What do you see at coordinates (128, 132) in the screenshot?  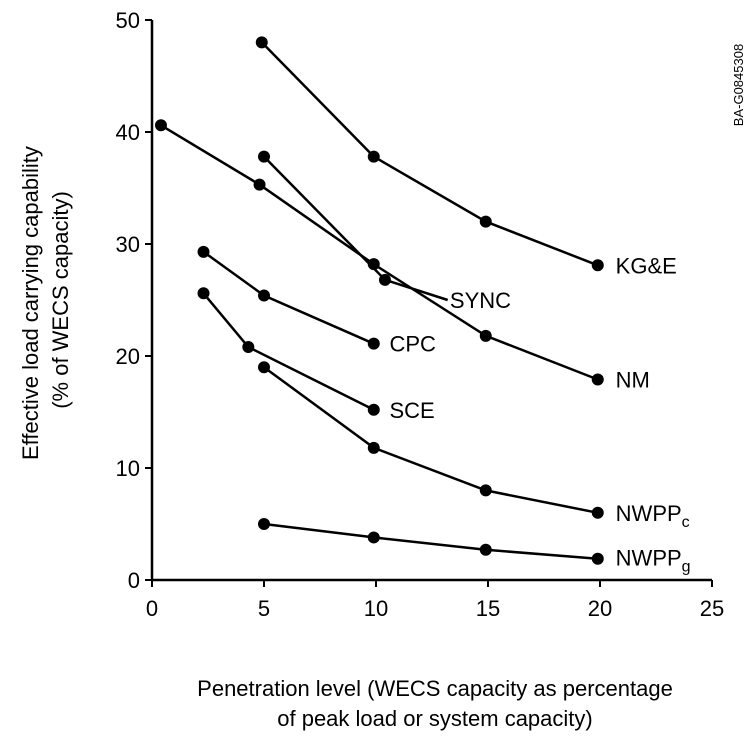 I see `y-tick-label: 40` at bounding box center [128, 132].